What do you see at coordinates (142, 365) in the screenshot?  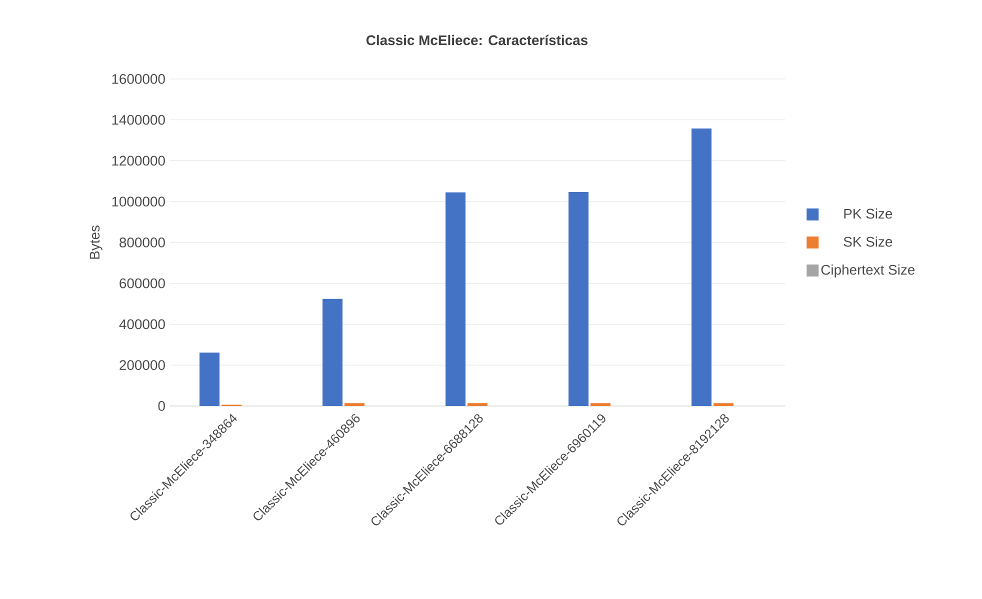 I see `y-tick-label: 200000` at bounding box center [142, 365].